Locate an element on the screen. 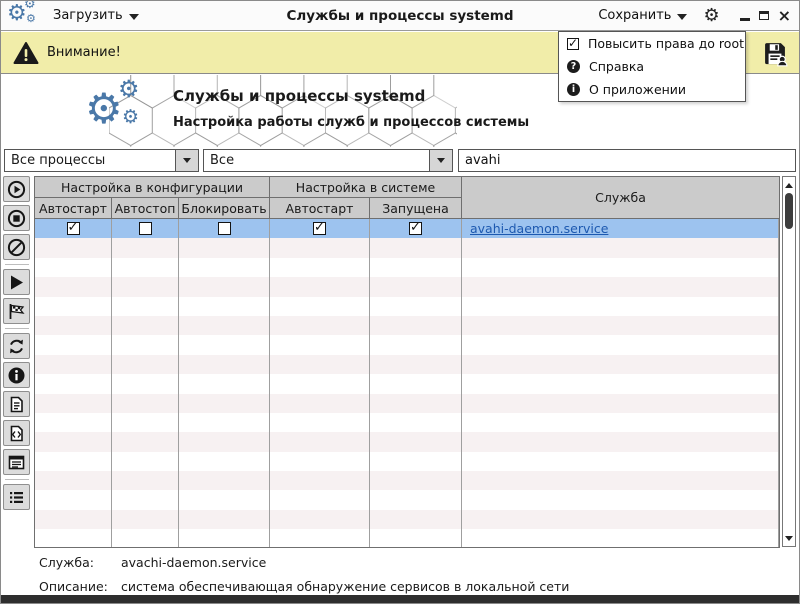 The width and height of the screenshot is (800, 604). maximize-button is located at coordinates (763, 15).